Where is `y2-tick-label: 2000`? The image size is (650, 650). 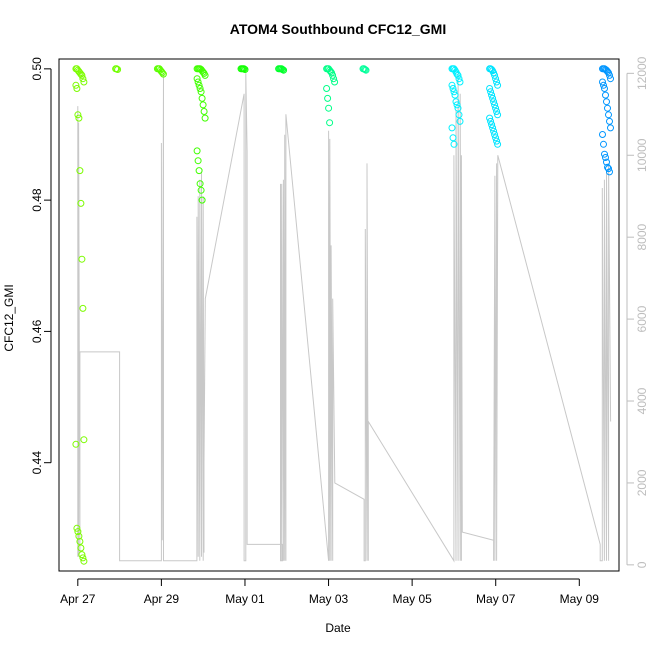
y2-tick-label: 2000 is located at coordinates (642, 482).